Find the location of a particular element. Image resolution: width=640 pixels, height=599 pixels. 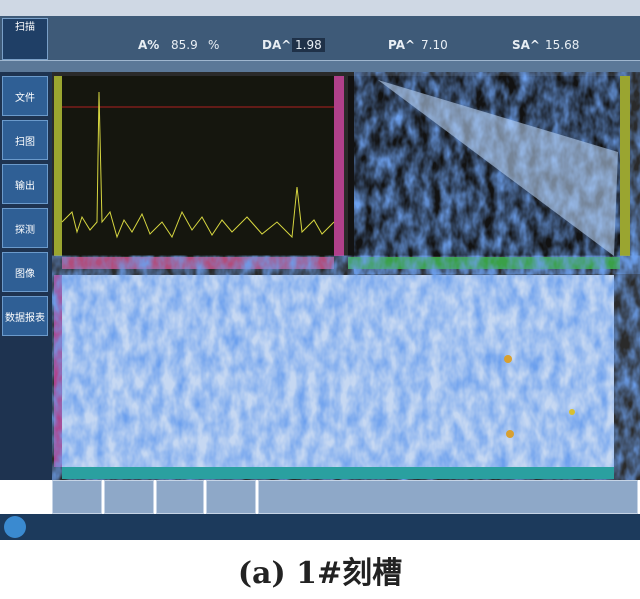

s-ruler is located at coordinates (625, 166).